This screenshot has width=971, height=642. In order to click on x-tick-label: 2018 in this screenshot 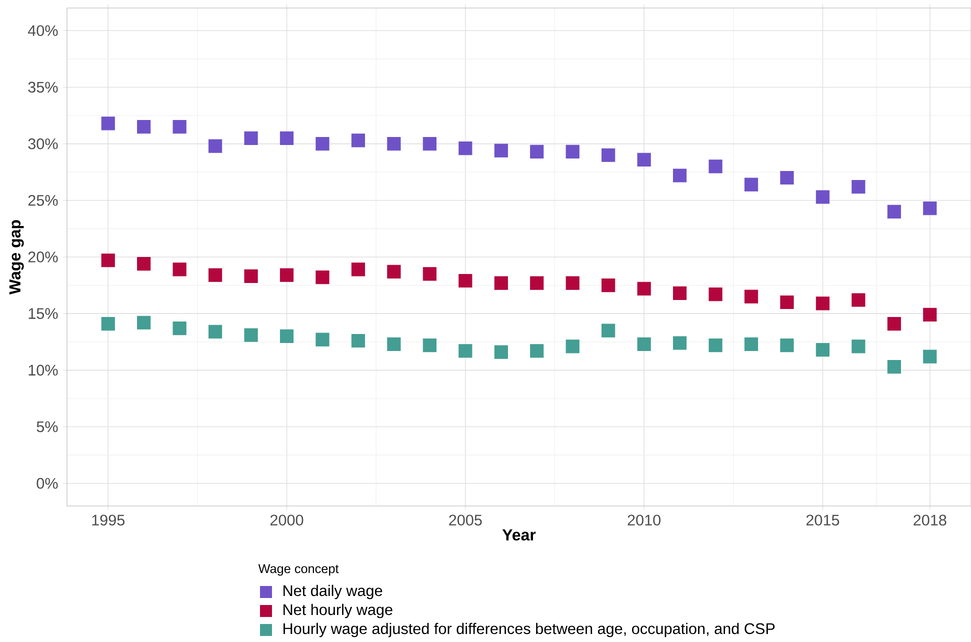, I will do `click(930, 520)`.